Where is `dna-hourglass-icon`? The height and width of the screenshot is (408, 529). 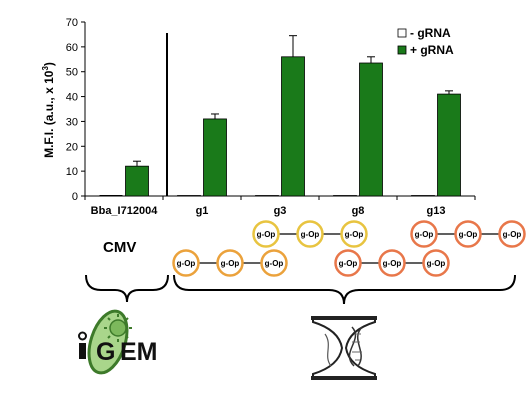 dna-hourglass-icon is located at coordinates (344, 348).